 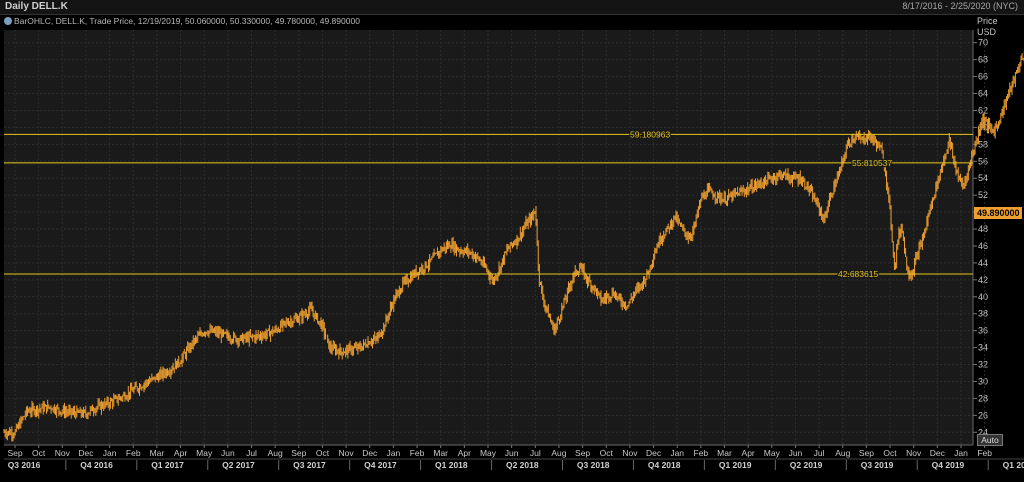 I want to click on y-tick-label: 64, so click(x=983, y=94).